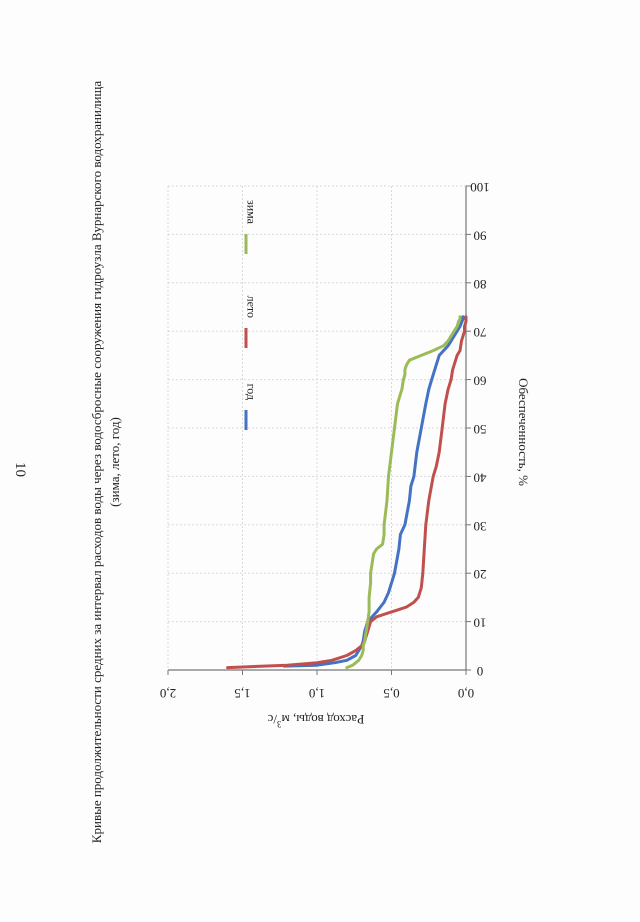 The image size is (640, 922). I want to click on x-tick-label: 50, so click(480, 429).